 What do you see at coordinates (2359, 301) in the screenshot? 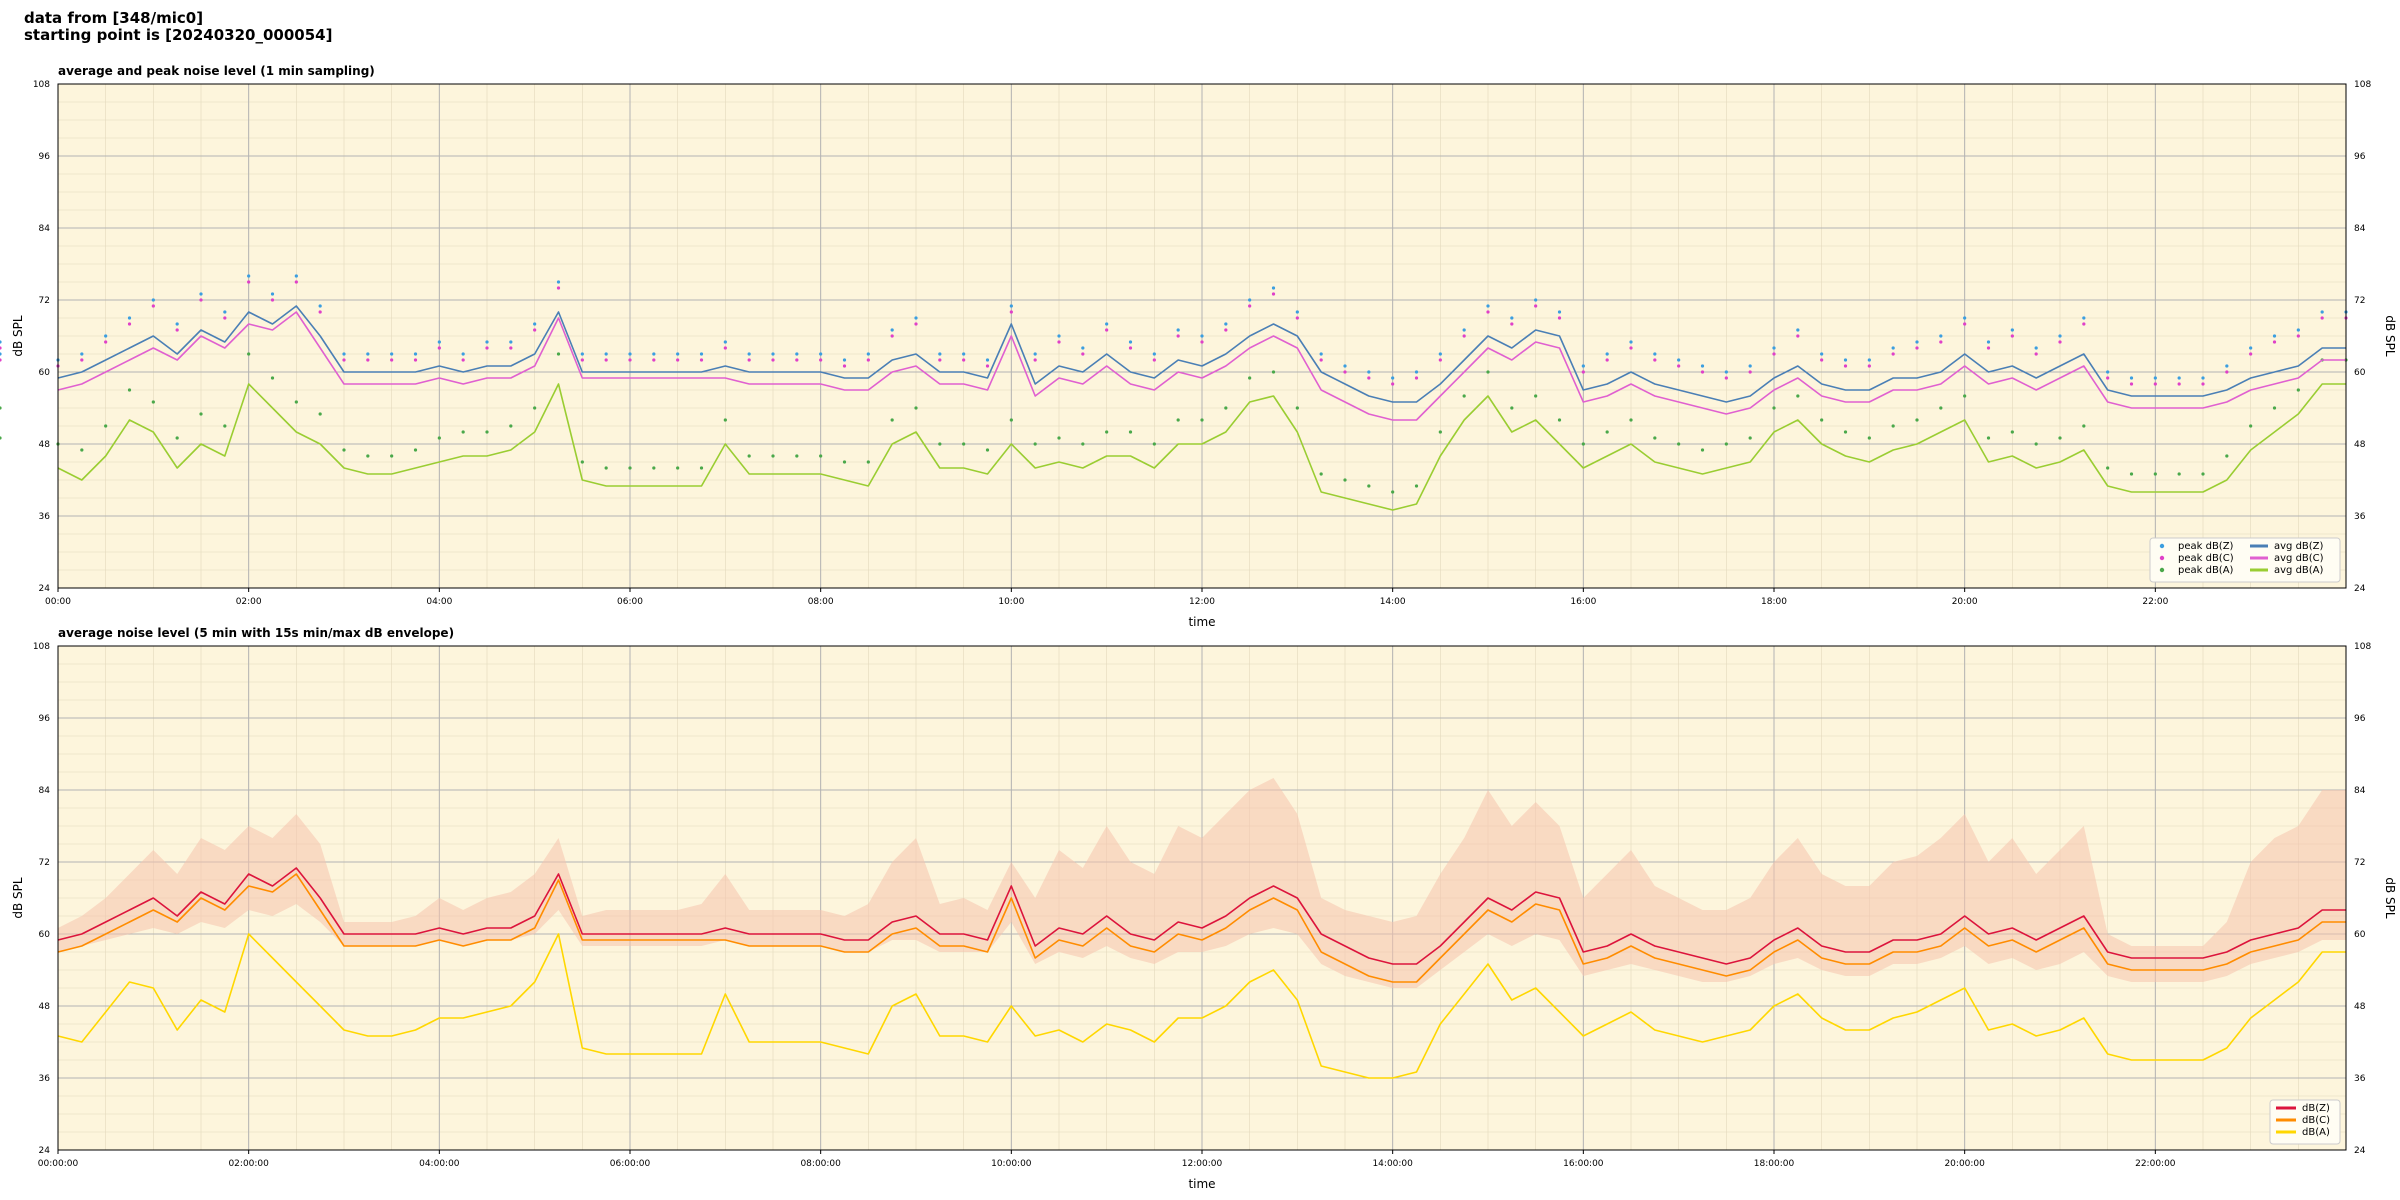
I see `y-tick-label-right: 72` at bounding box center [2359, 301].